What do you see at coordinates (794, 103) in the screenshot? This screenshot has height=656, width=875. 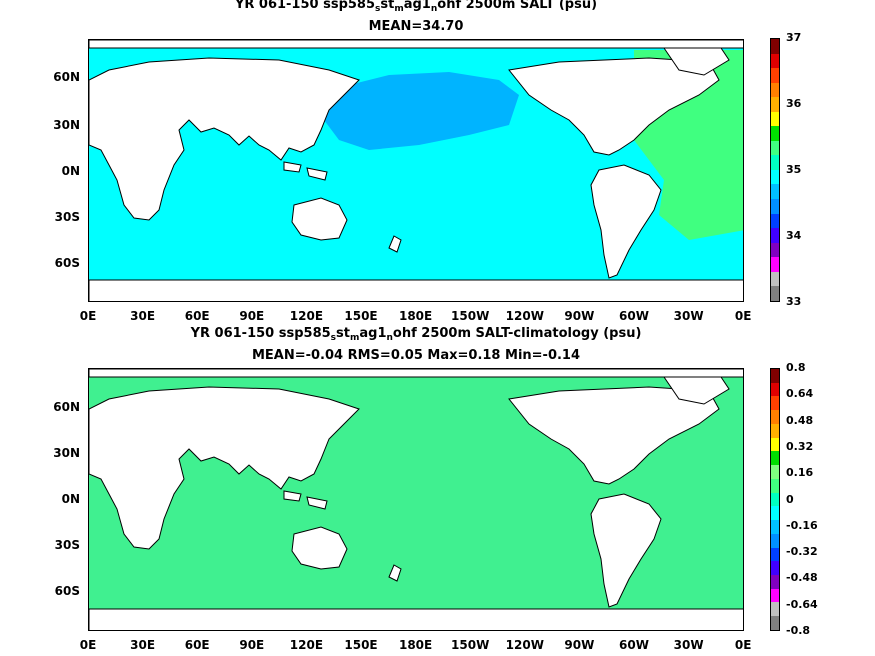 I see `colorbar-label: 36` at bounding box center [794, 103].